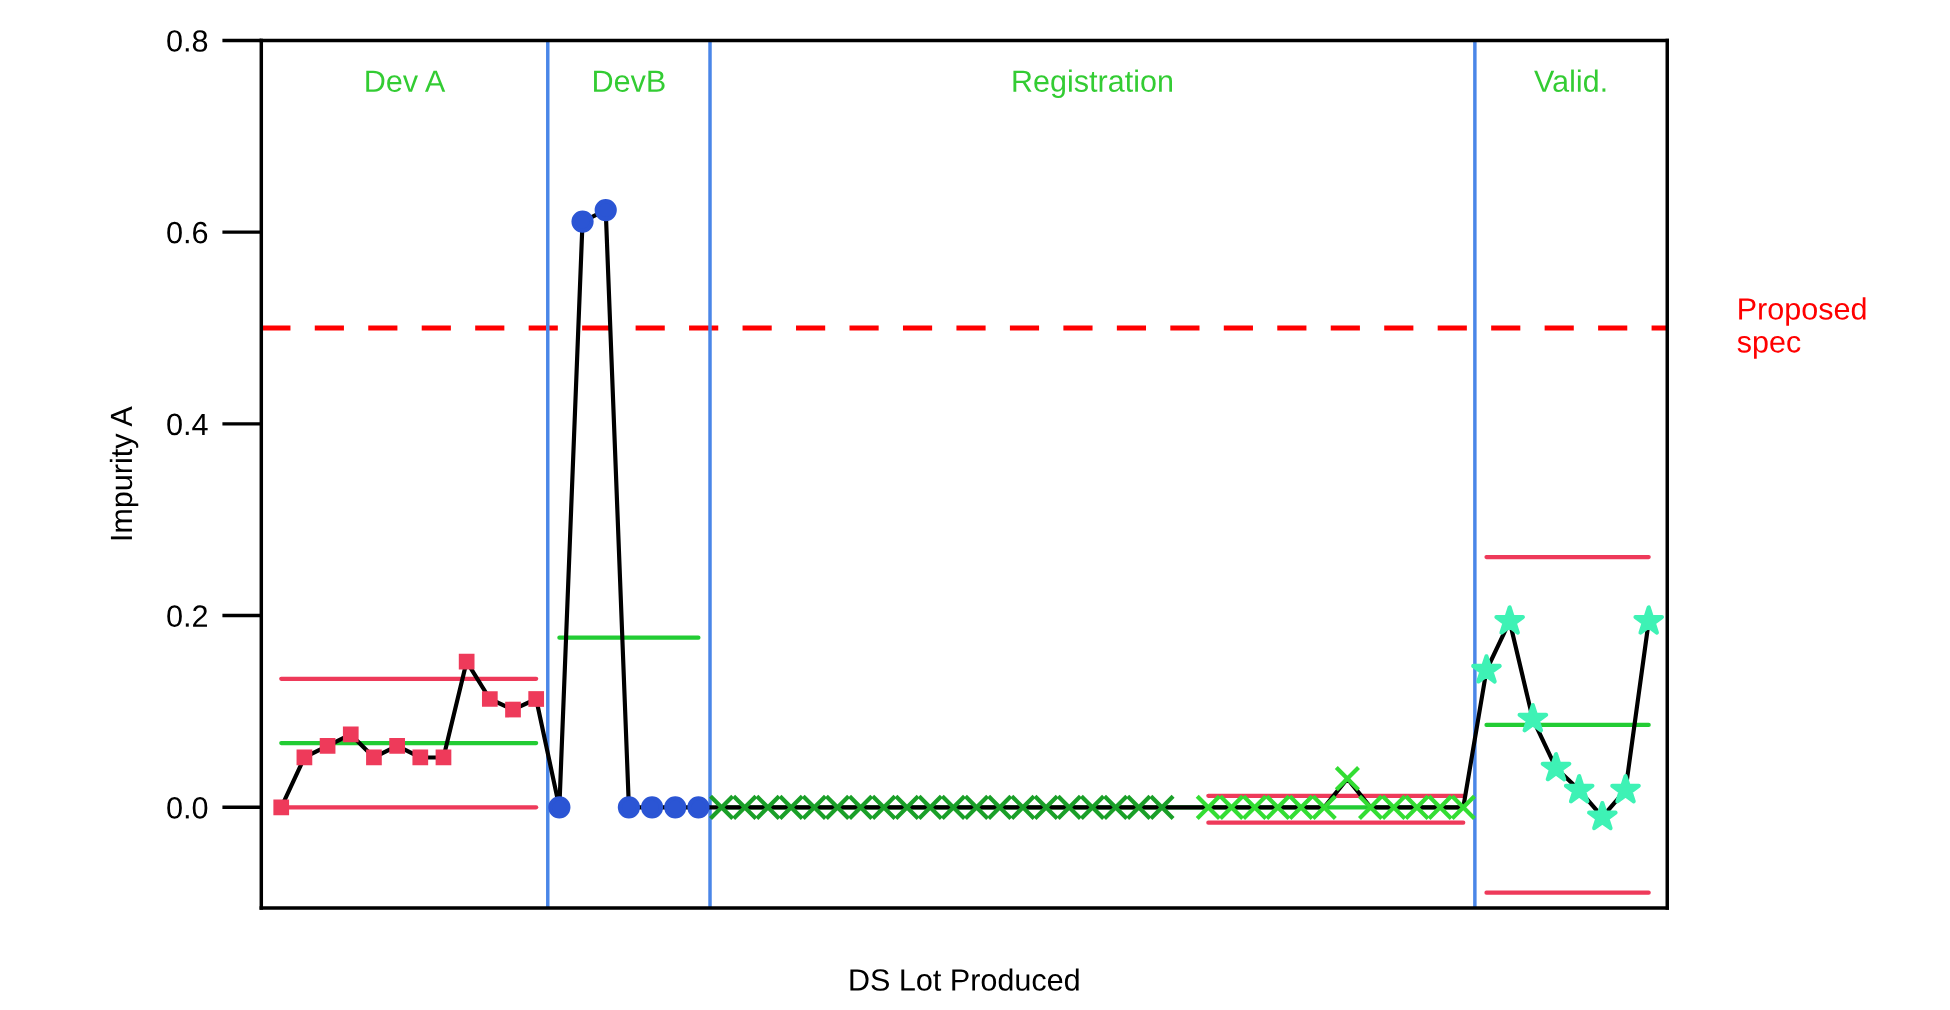  What do you see at coordinates (964, 979) in the screenshot?
I see `x-axis-title: DS Lot Produced` at bounding box center [964, 979].